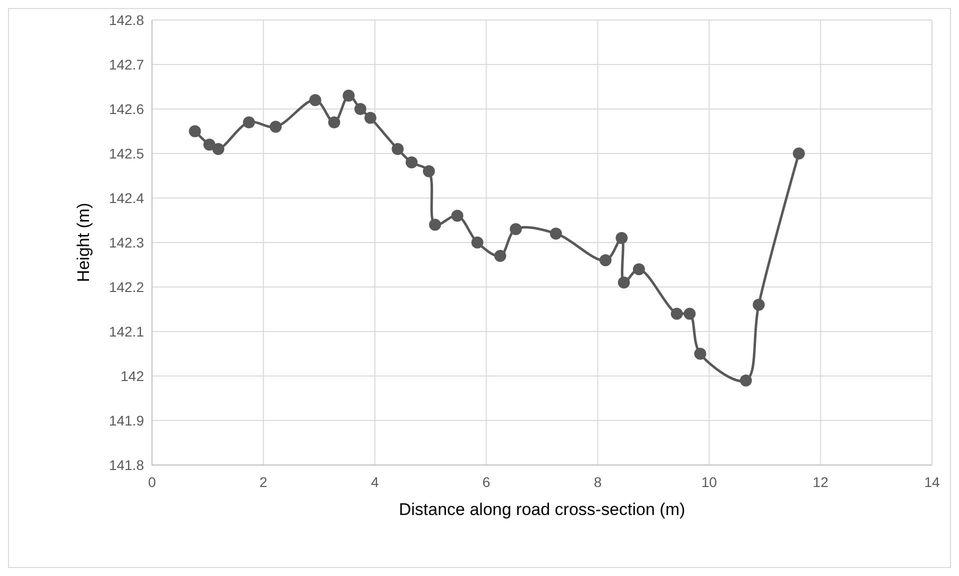  Describe the element at coordinates (932, 482) in the screenshot. I see `x-tick-label: 14` at that location.